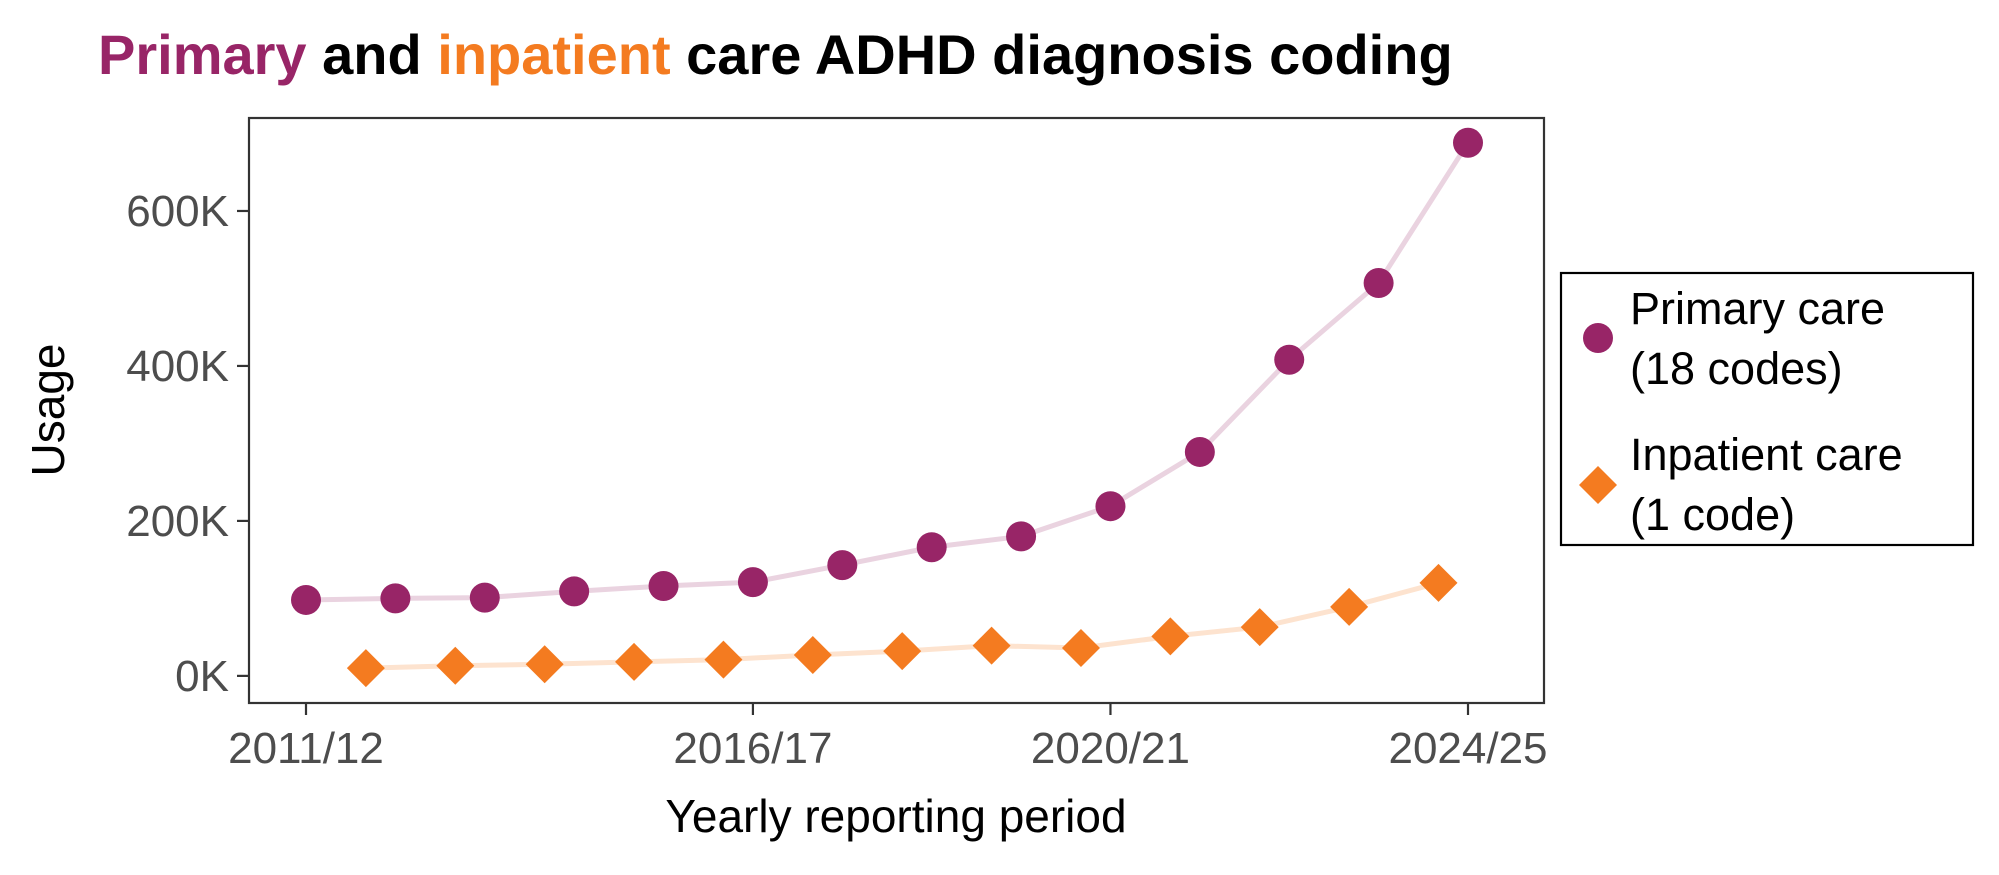  What do you see at coordinates (1766, 454) in the screenshot?
I see `legend-label: Inpatient care` at bounding box center [1766, 454].